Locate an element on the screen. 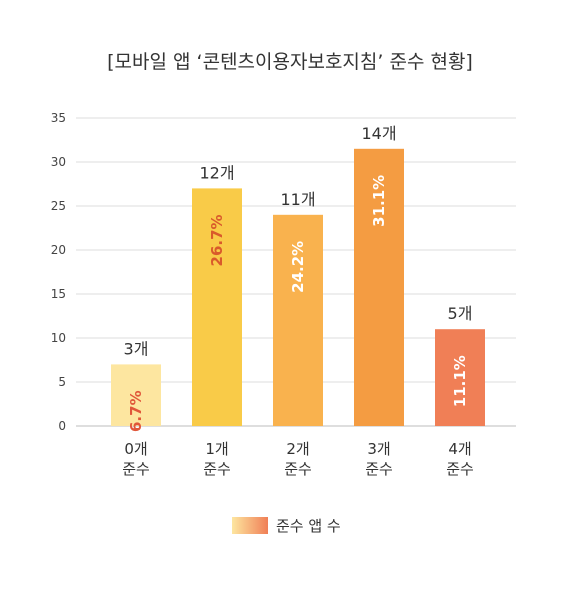 The image size is (580, 590). y-tick-label: 0 is located at coordinates (62, 426).